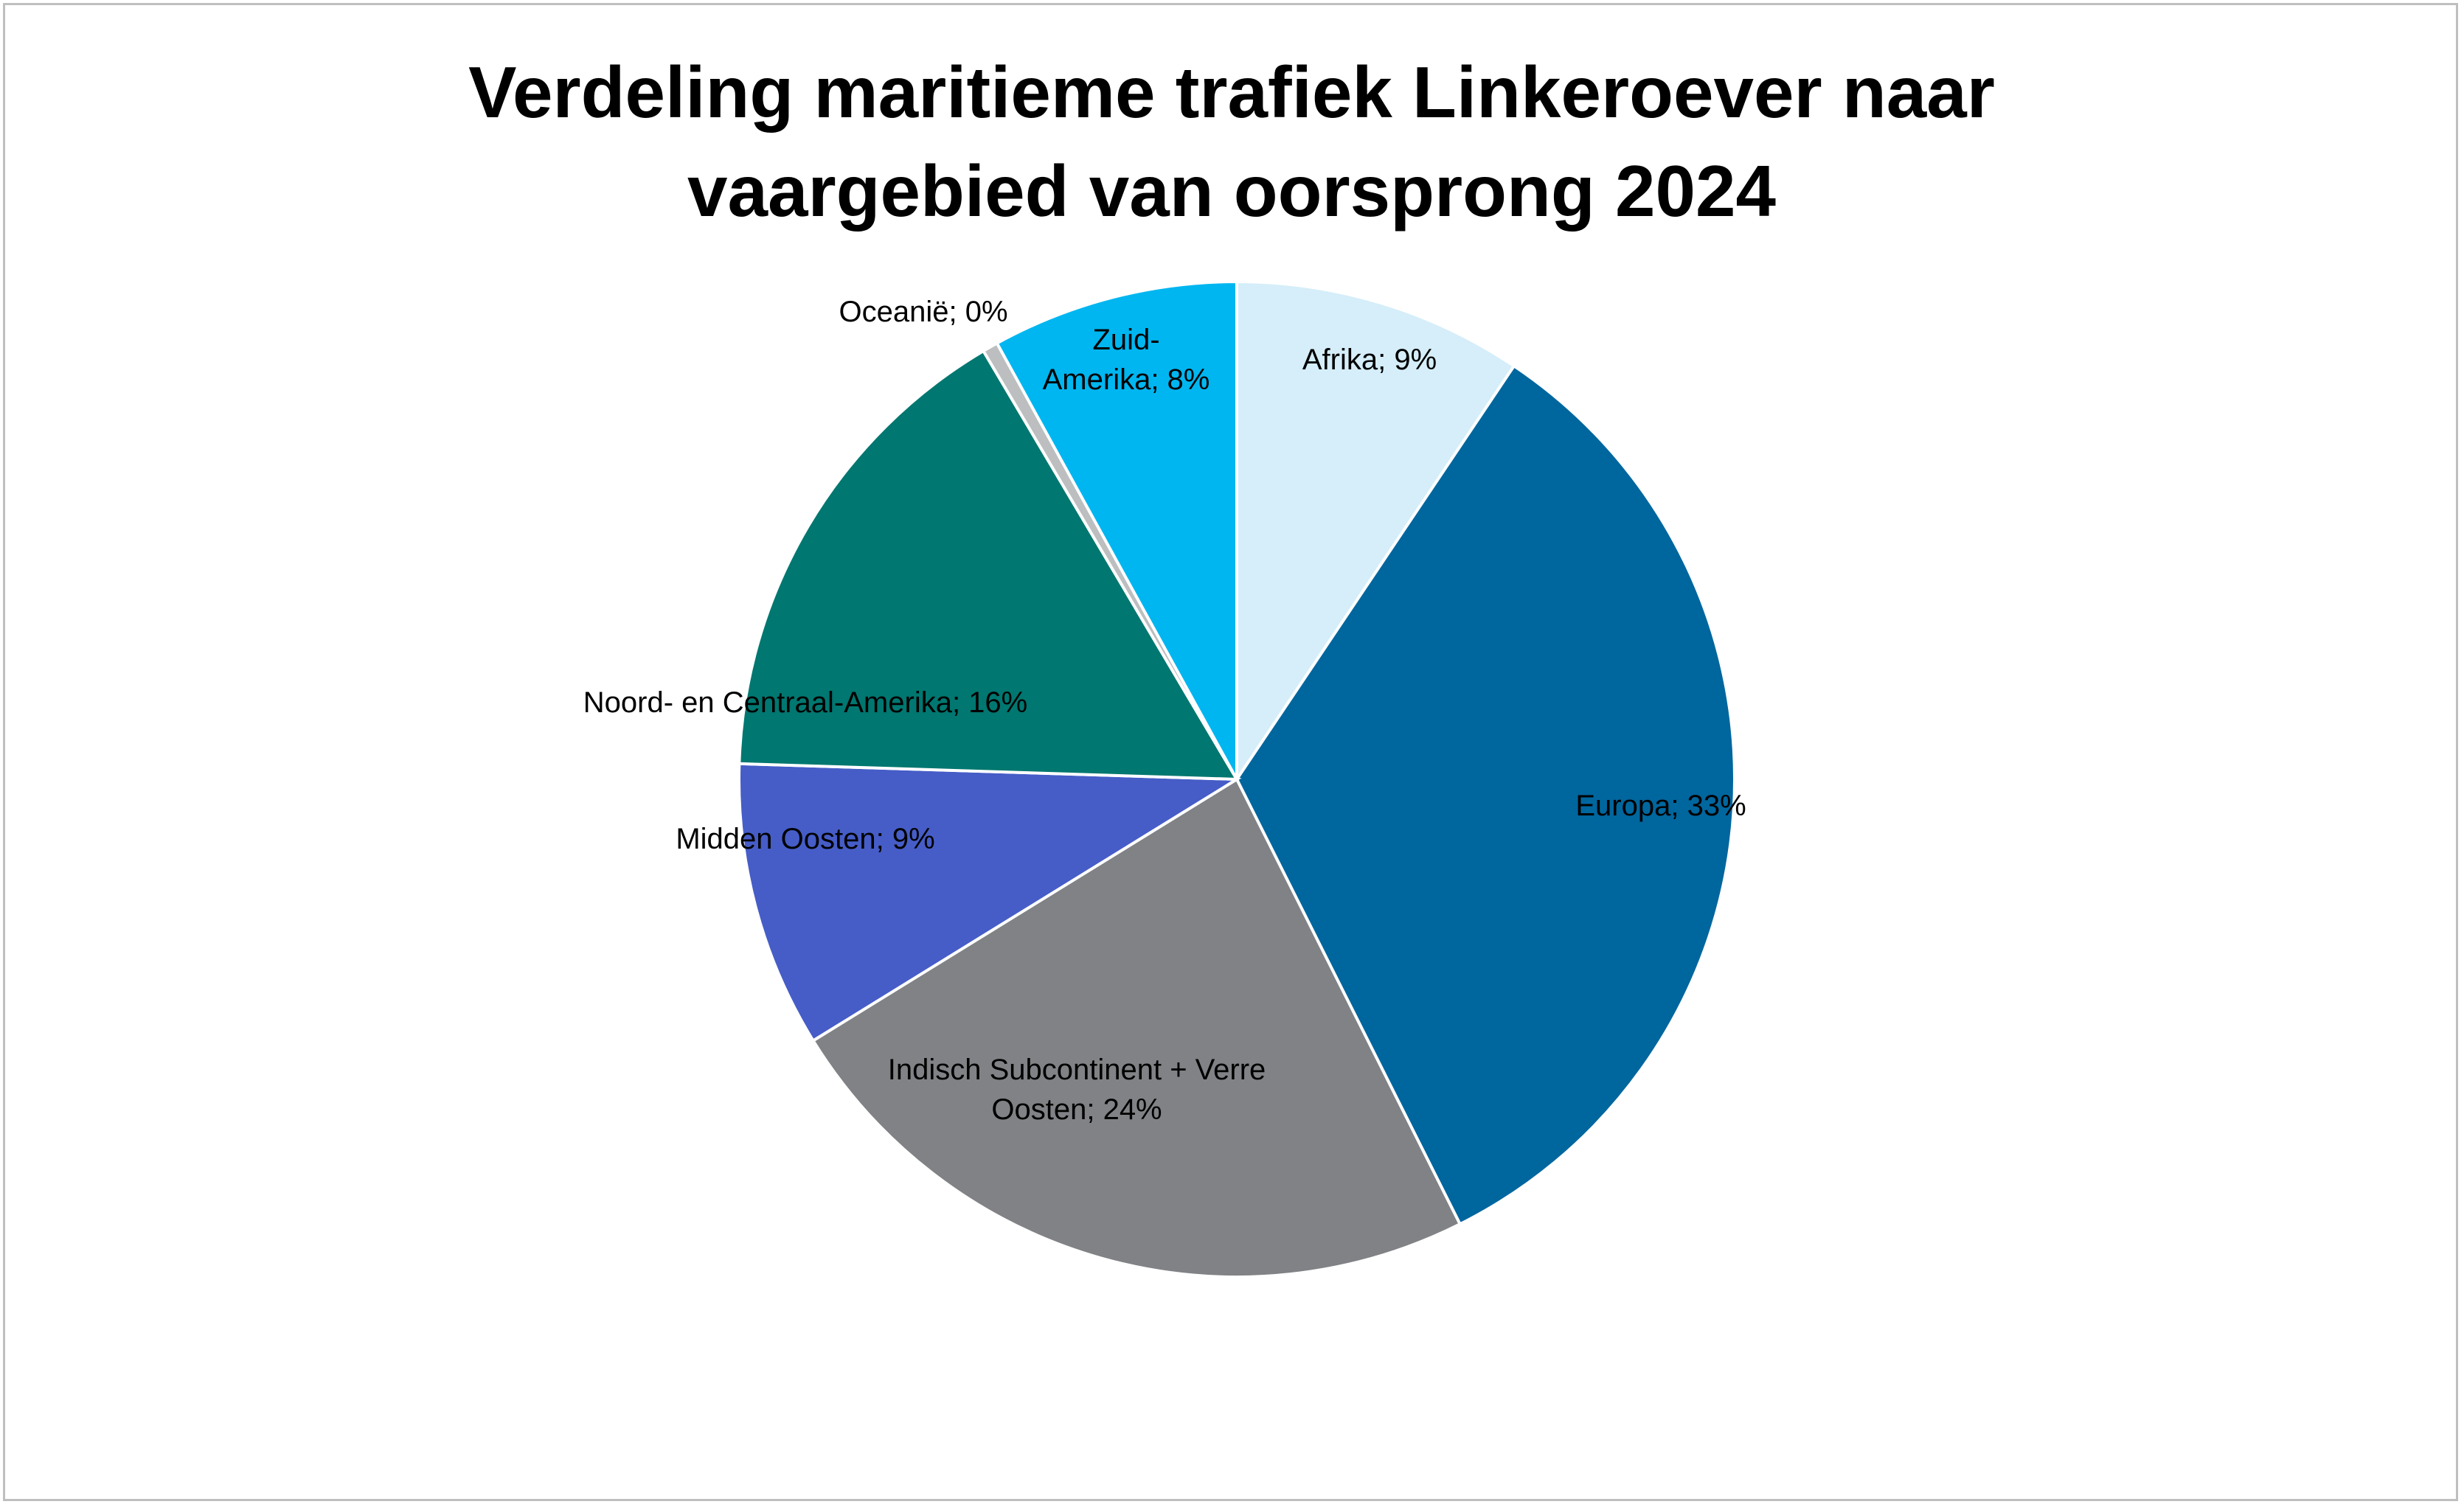 This screenshot has height=1507, width=2464. Describe the element at coordinates (923, 312) in the screenshot. I see `pie-label-6: Oceanië; 0%` at that location.